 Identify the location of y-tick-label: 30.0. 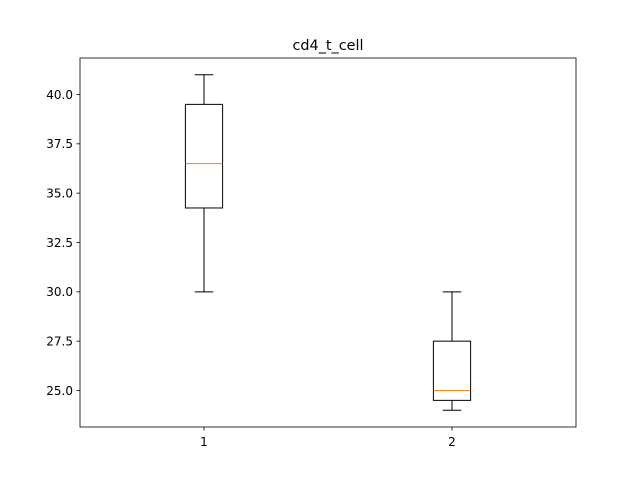
(59, 292).